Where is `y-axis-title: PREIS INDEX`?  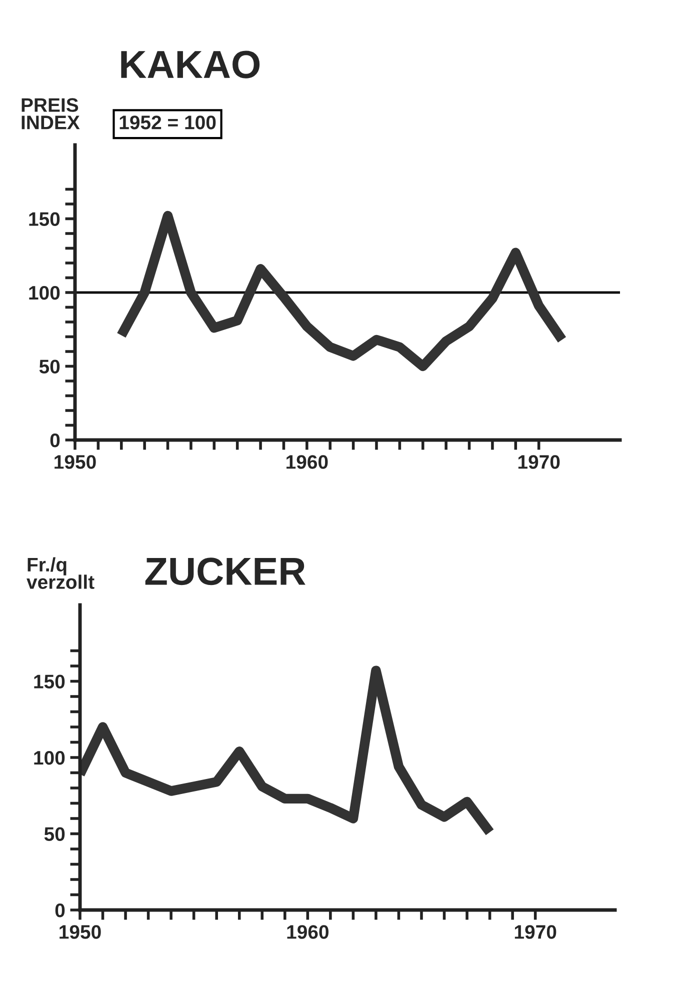 y-axis-title: PREIS INDEX is located at coordinates (51, 114).